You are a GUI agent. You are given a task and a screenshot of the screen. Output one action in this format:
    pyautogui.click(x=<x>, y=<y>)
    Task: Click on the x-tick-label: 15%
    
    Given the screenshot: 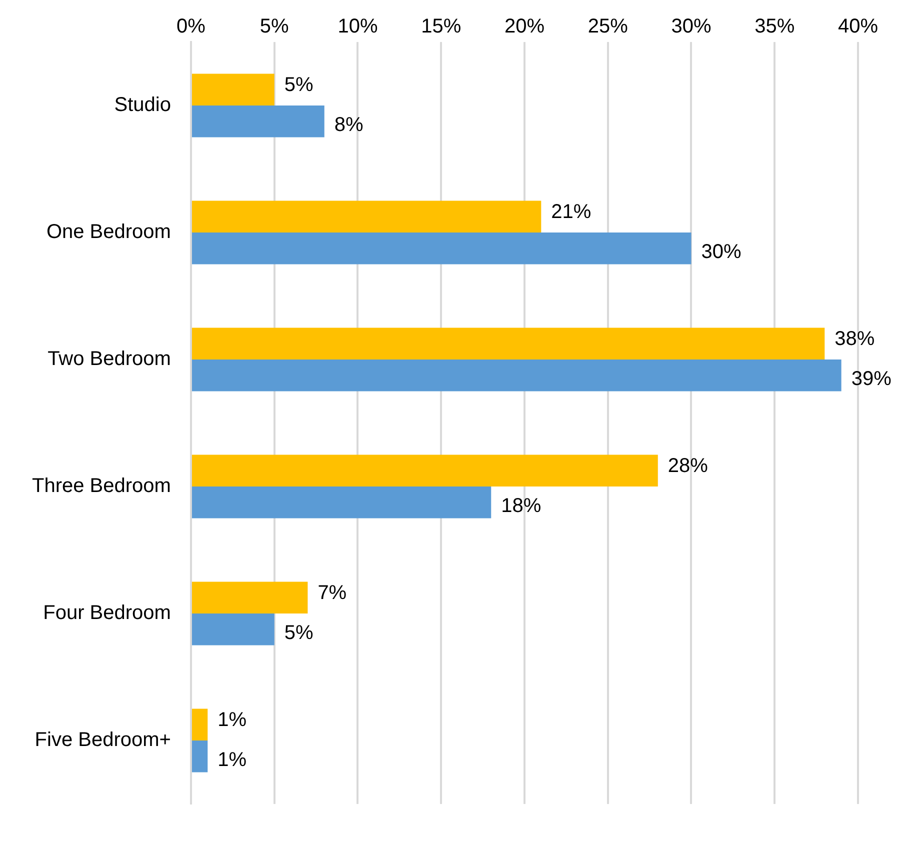 What is the action you would take?
    pyautogui.click(x=441, y=27)
    